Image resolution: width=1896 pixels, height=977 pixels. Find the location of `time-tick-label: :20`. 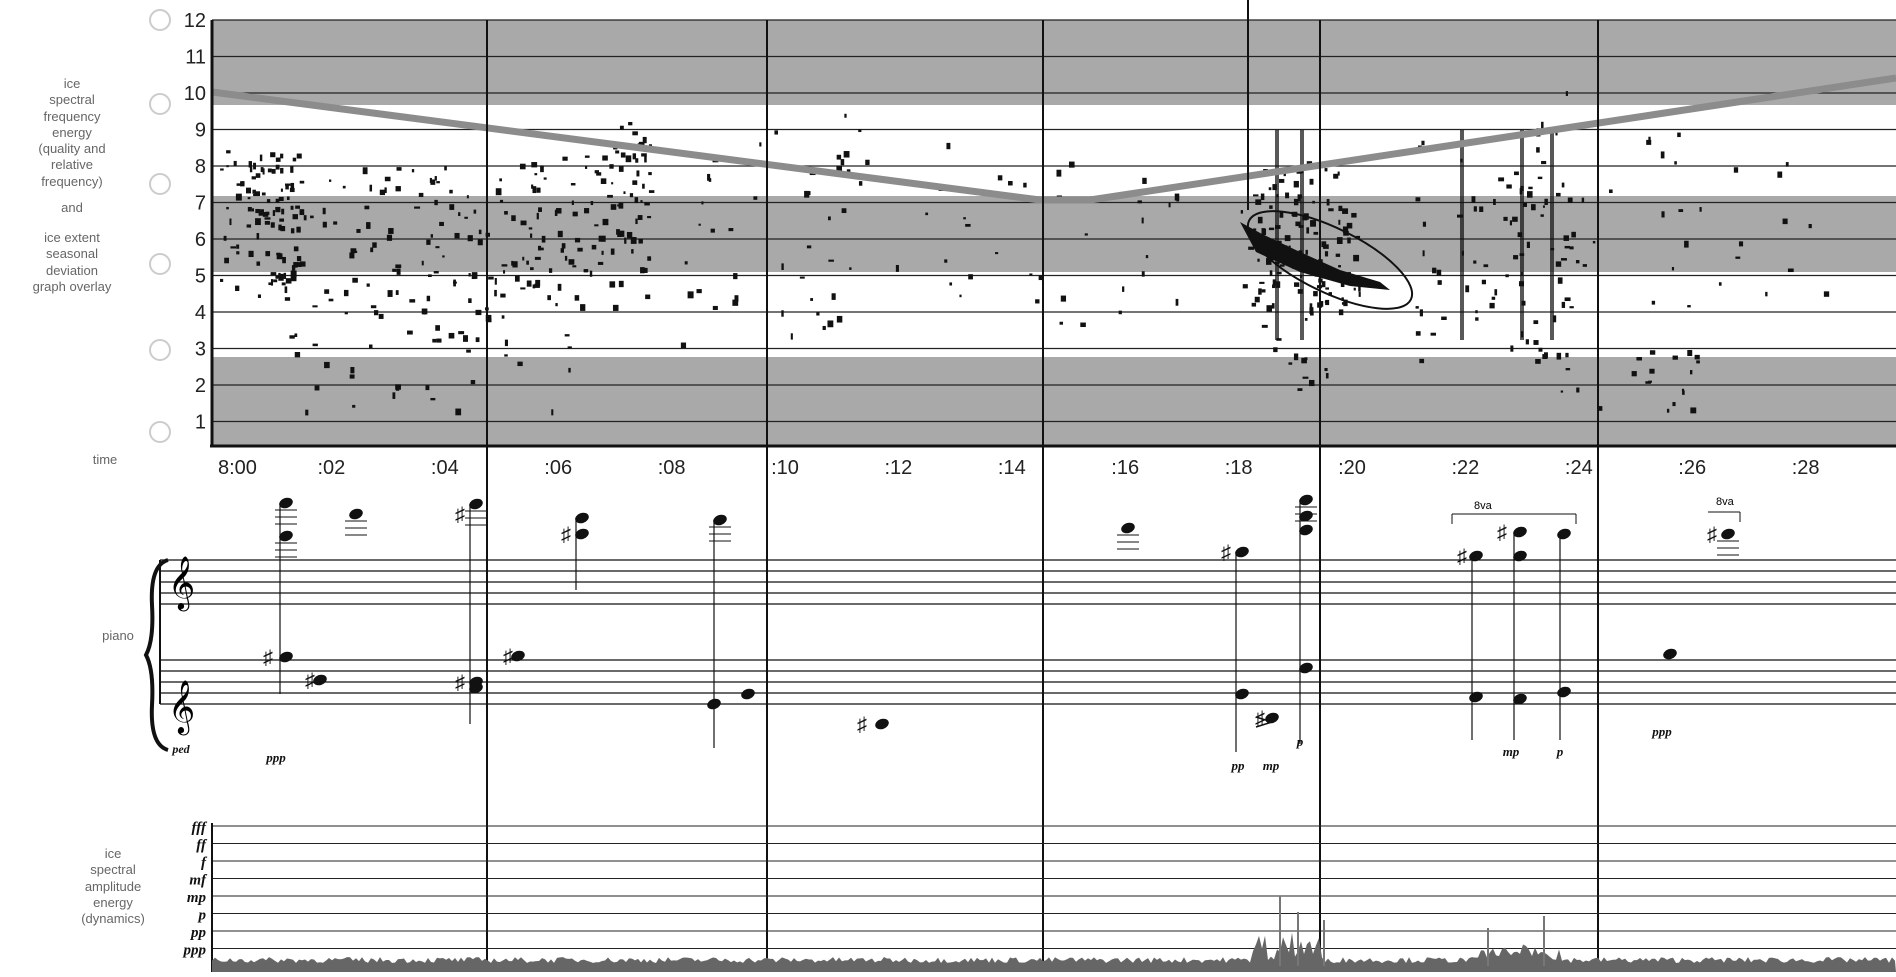

time-tick-label: :20 is located at coordinates (1352, 468).